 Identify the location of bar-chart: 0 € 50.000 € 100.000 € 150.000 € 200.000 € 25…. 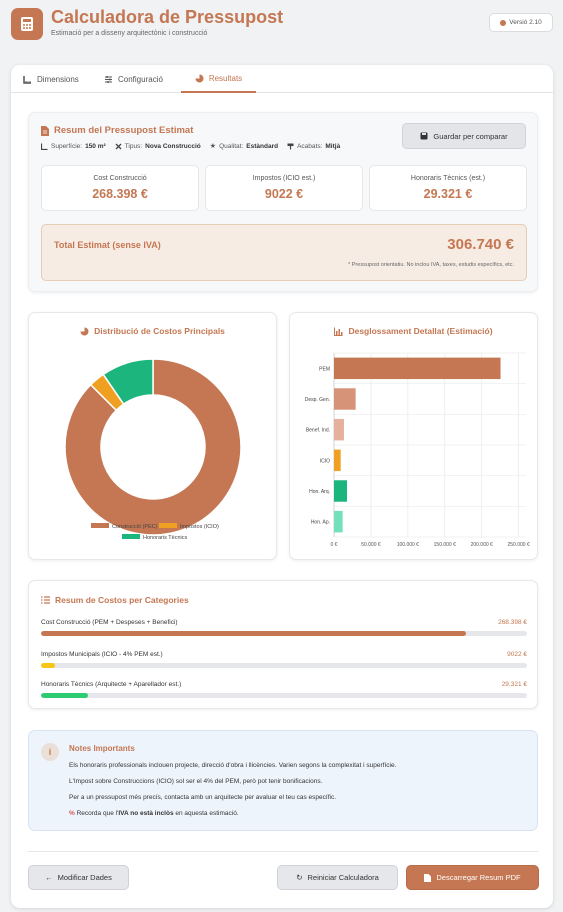
(417, 450).